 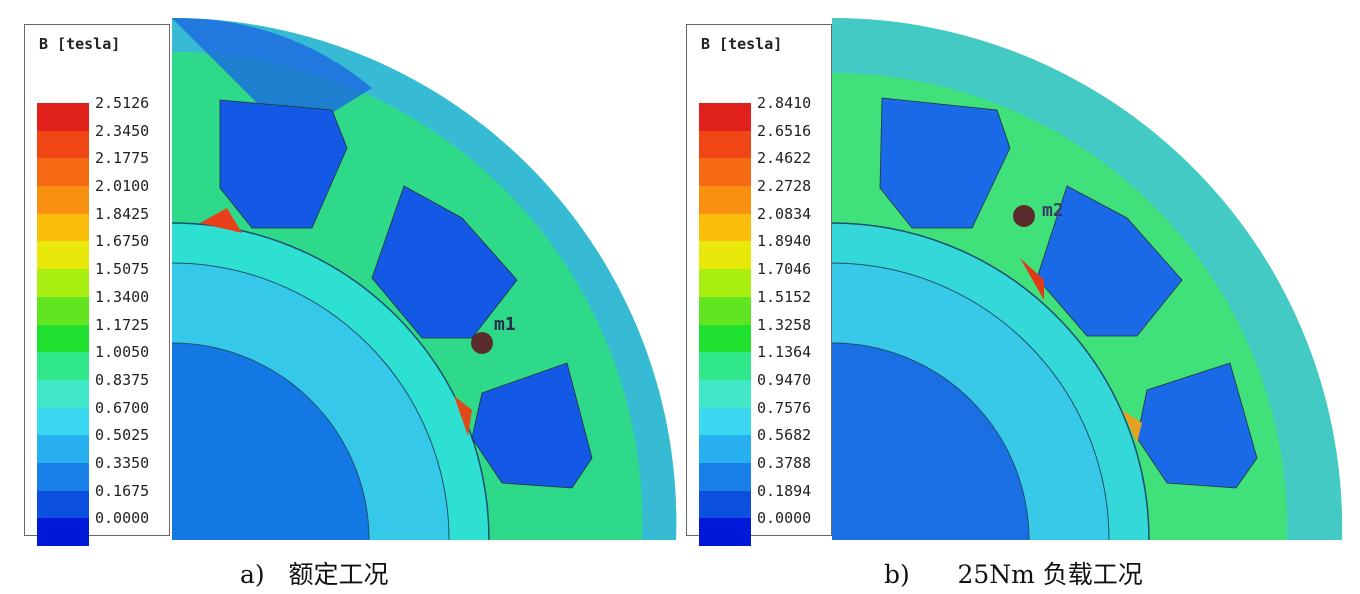 What do you see at coordinates (784, 407) in the screenshot?
I see `tick-label: 0.7576` at bounding box center [784, 407].